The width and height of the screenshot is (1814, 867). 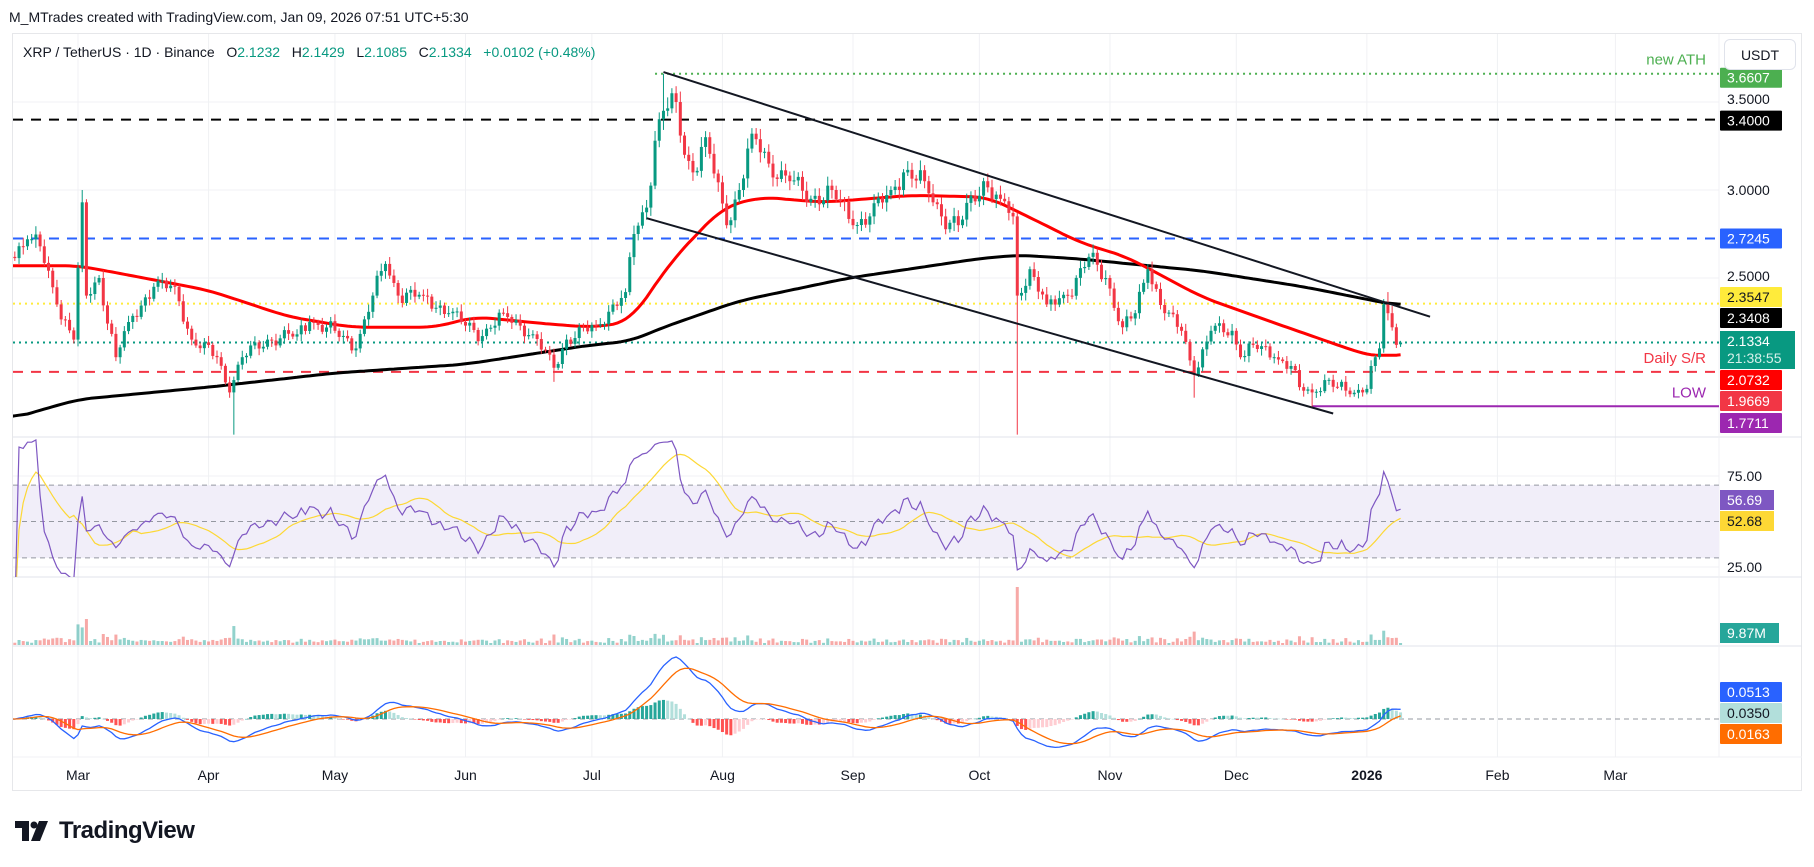 I want to click on resistance-price-tag: 2.7245, so click(x=1751, y=238).